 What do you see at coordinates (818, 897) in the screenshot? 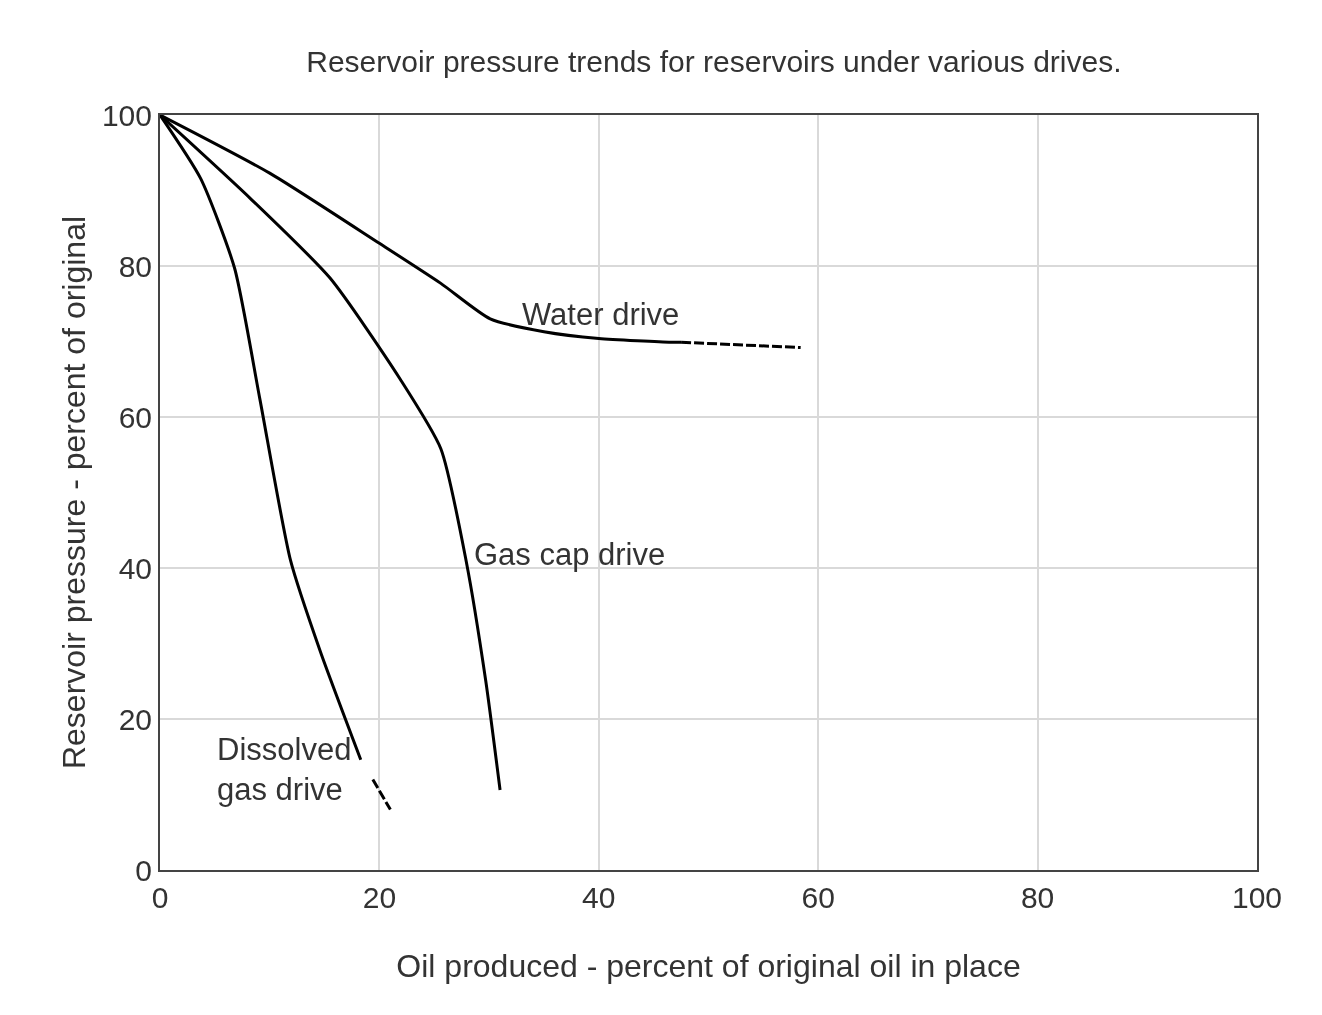
I see `x-tick-label: 60` at bounding box center [818, 897].